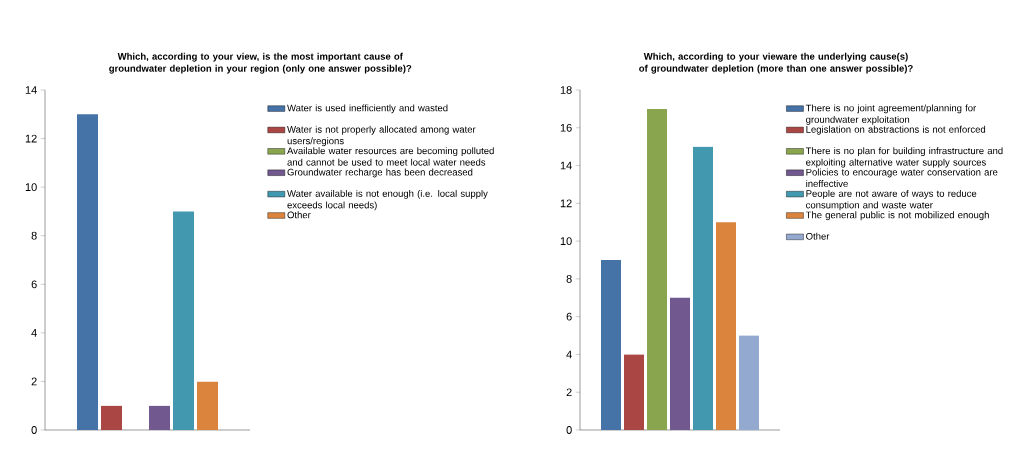  Describe the element at coordinates (387, 200) in the screenshot. I see `legend-label: Water available is not enough (i.e. local supply exceeds local needs)` at that location.